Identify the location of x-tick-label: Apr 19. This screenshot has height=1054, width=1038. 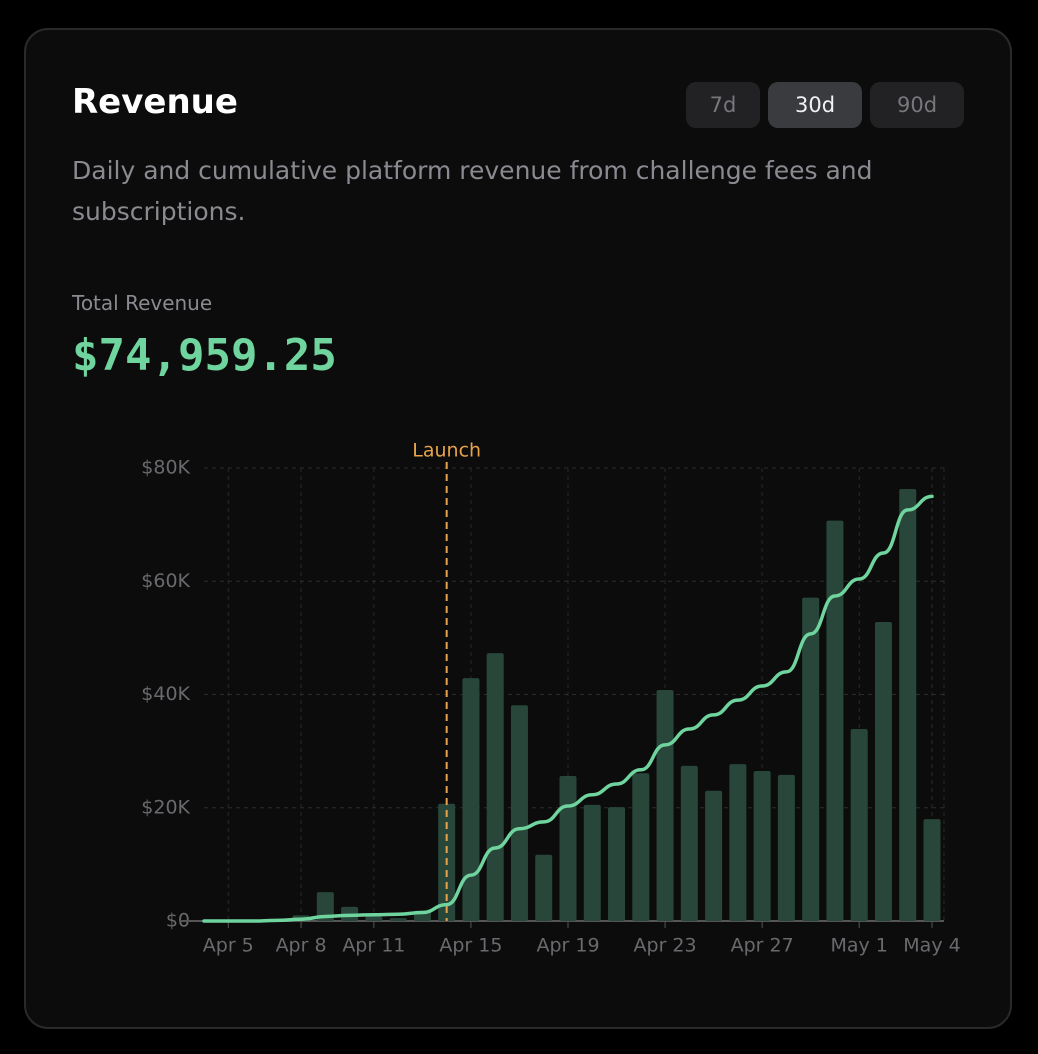
(567, 946).